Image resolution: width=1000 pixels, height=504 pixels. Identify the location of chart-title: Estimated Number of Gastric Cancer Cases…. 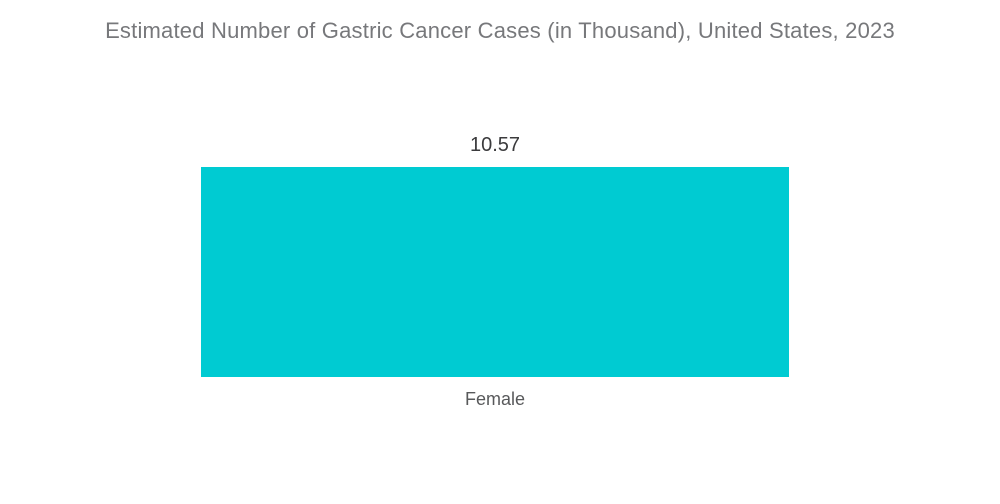
(500, 30).